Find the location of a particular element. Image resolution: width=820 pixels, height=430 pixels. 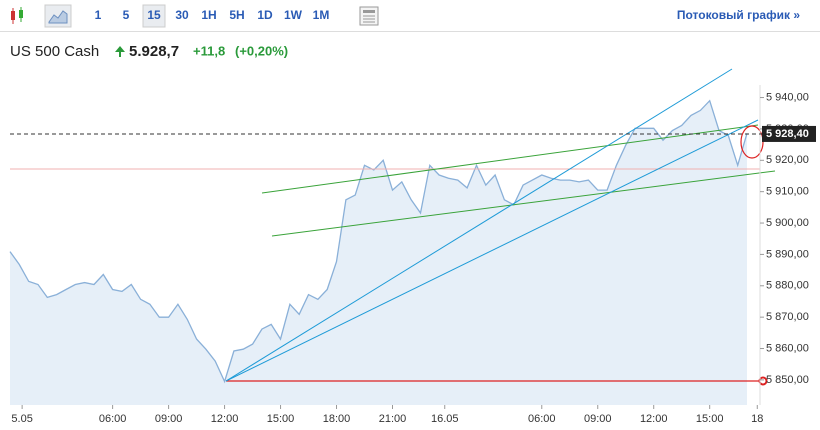

y-tick-label: 5 890,00 is located at coordinates (787, 254).